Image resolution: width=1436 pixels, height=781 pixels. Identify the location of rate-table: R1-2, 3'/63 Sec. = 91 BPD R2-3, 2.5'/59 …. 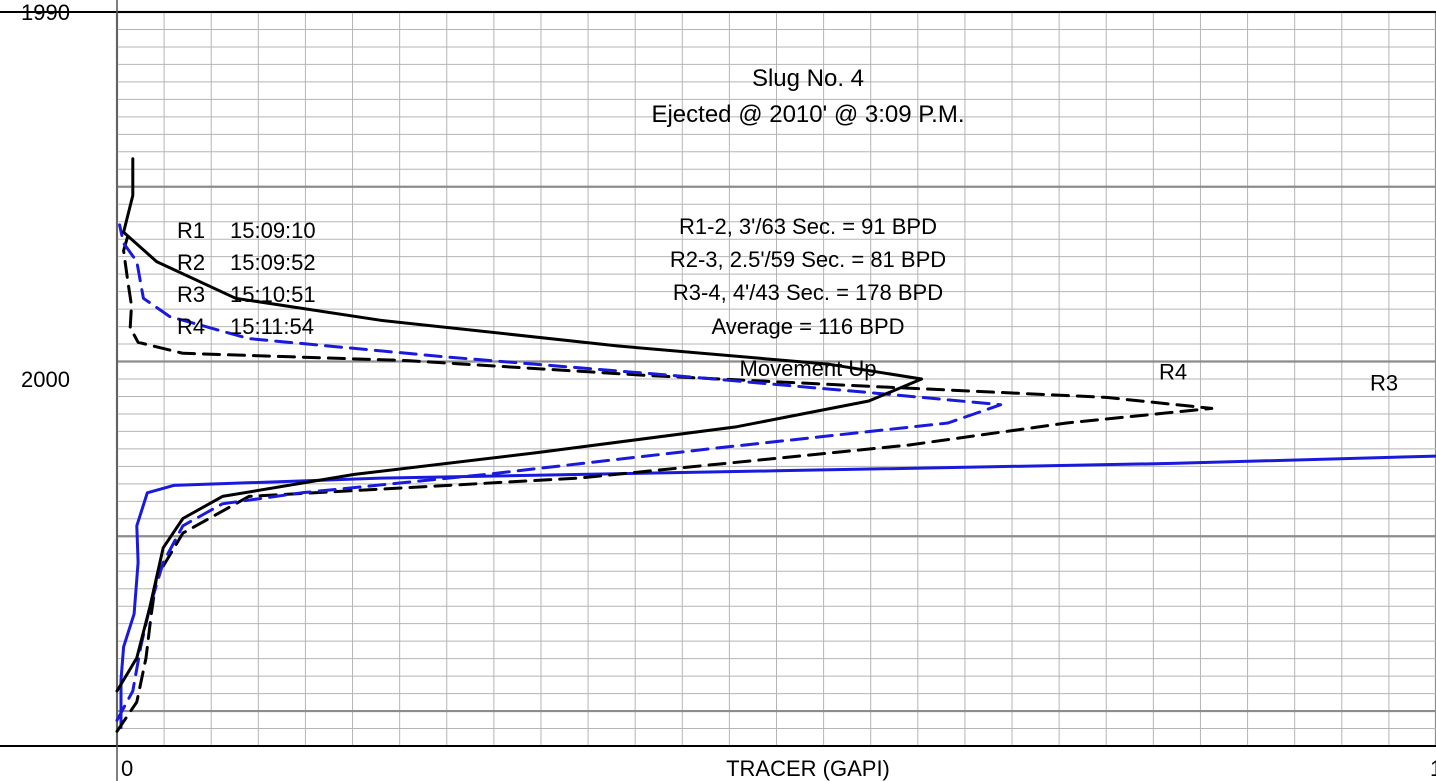
(808, 297).